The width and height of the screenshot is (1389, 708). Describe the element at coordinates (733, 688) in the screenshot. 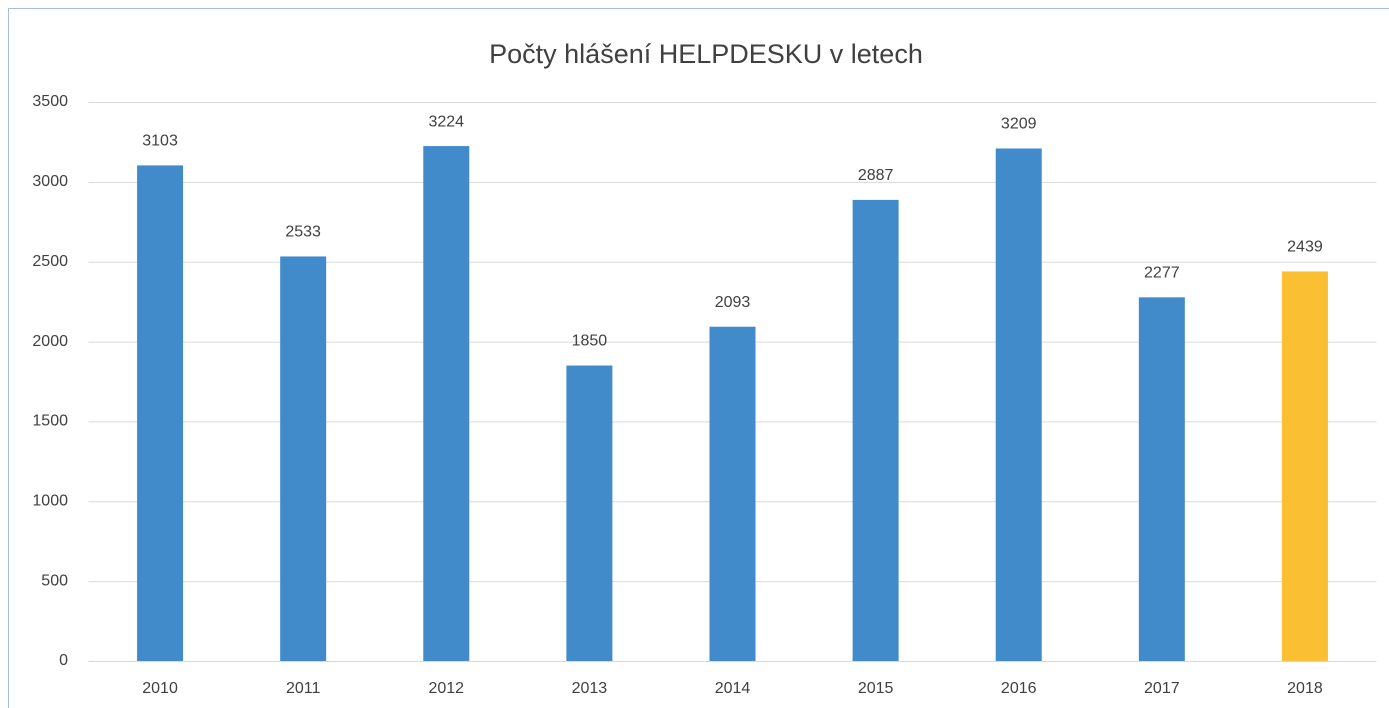

I see `x-tick-label: 2014` at that location.